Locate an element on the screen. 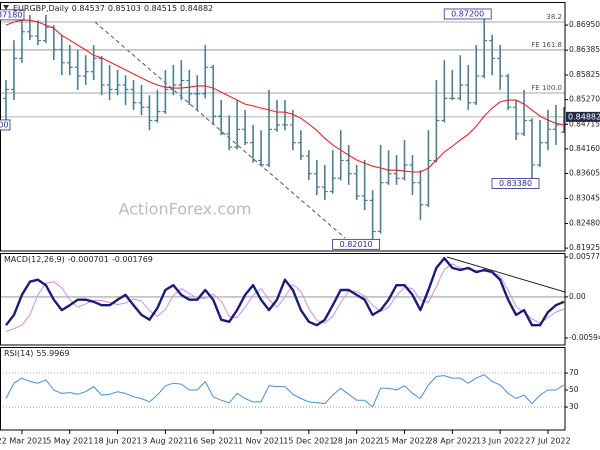 Image resolution: width=600 pixels, height=450 pixels. header-close: 0.84882 is located at coordinates (196, 8).